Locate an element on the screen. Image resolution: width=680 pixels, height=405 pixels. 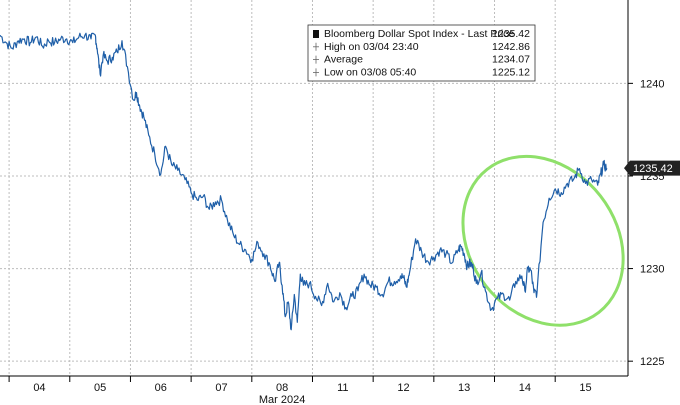
x-tick-label: 05 is located at coordinates (100, 388).